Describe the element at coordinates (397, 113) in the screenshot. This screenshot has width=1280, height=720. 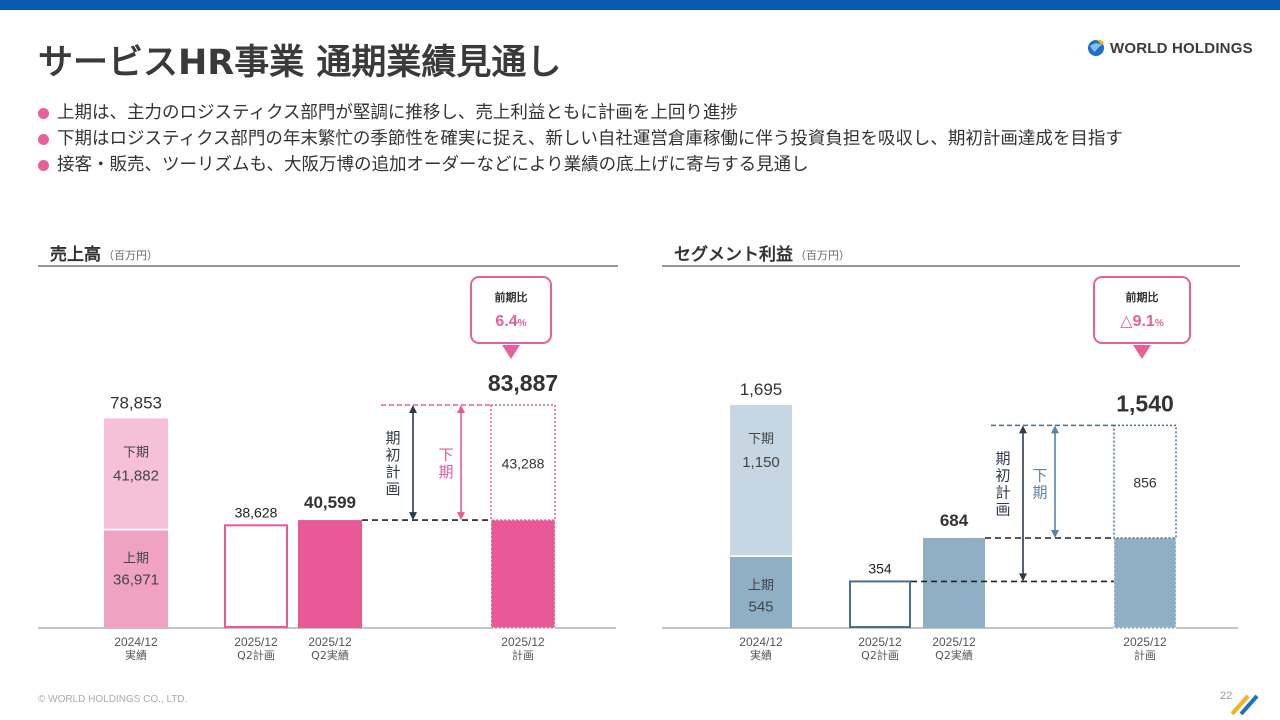
I see `bullet-text: 上期は、主力のロジスティクス部門が堅調に推移し、売上利益ともに計画を上回り進捗` at that location.